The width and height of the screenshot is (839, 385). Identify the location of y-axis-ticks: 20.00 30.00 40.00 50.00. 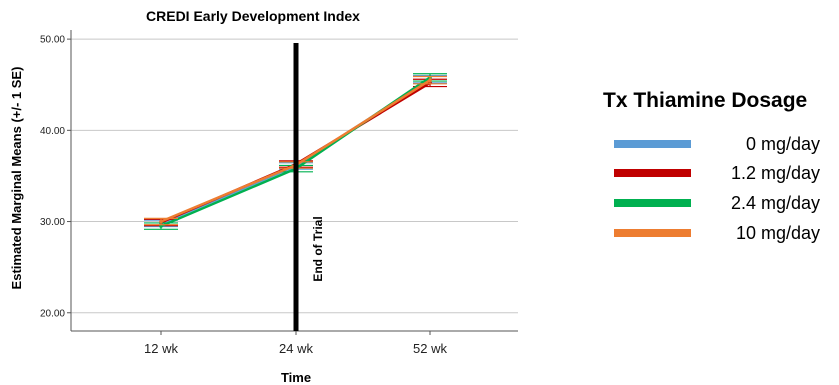
(55, 177).